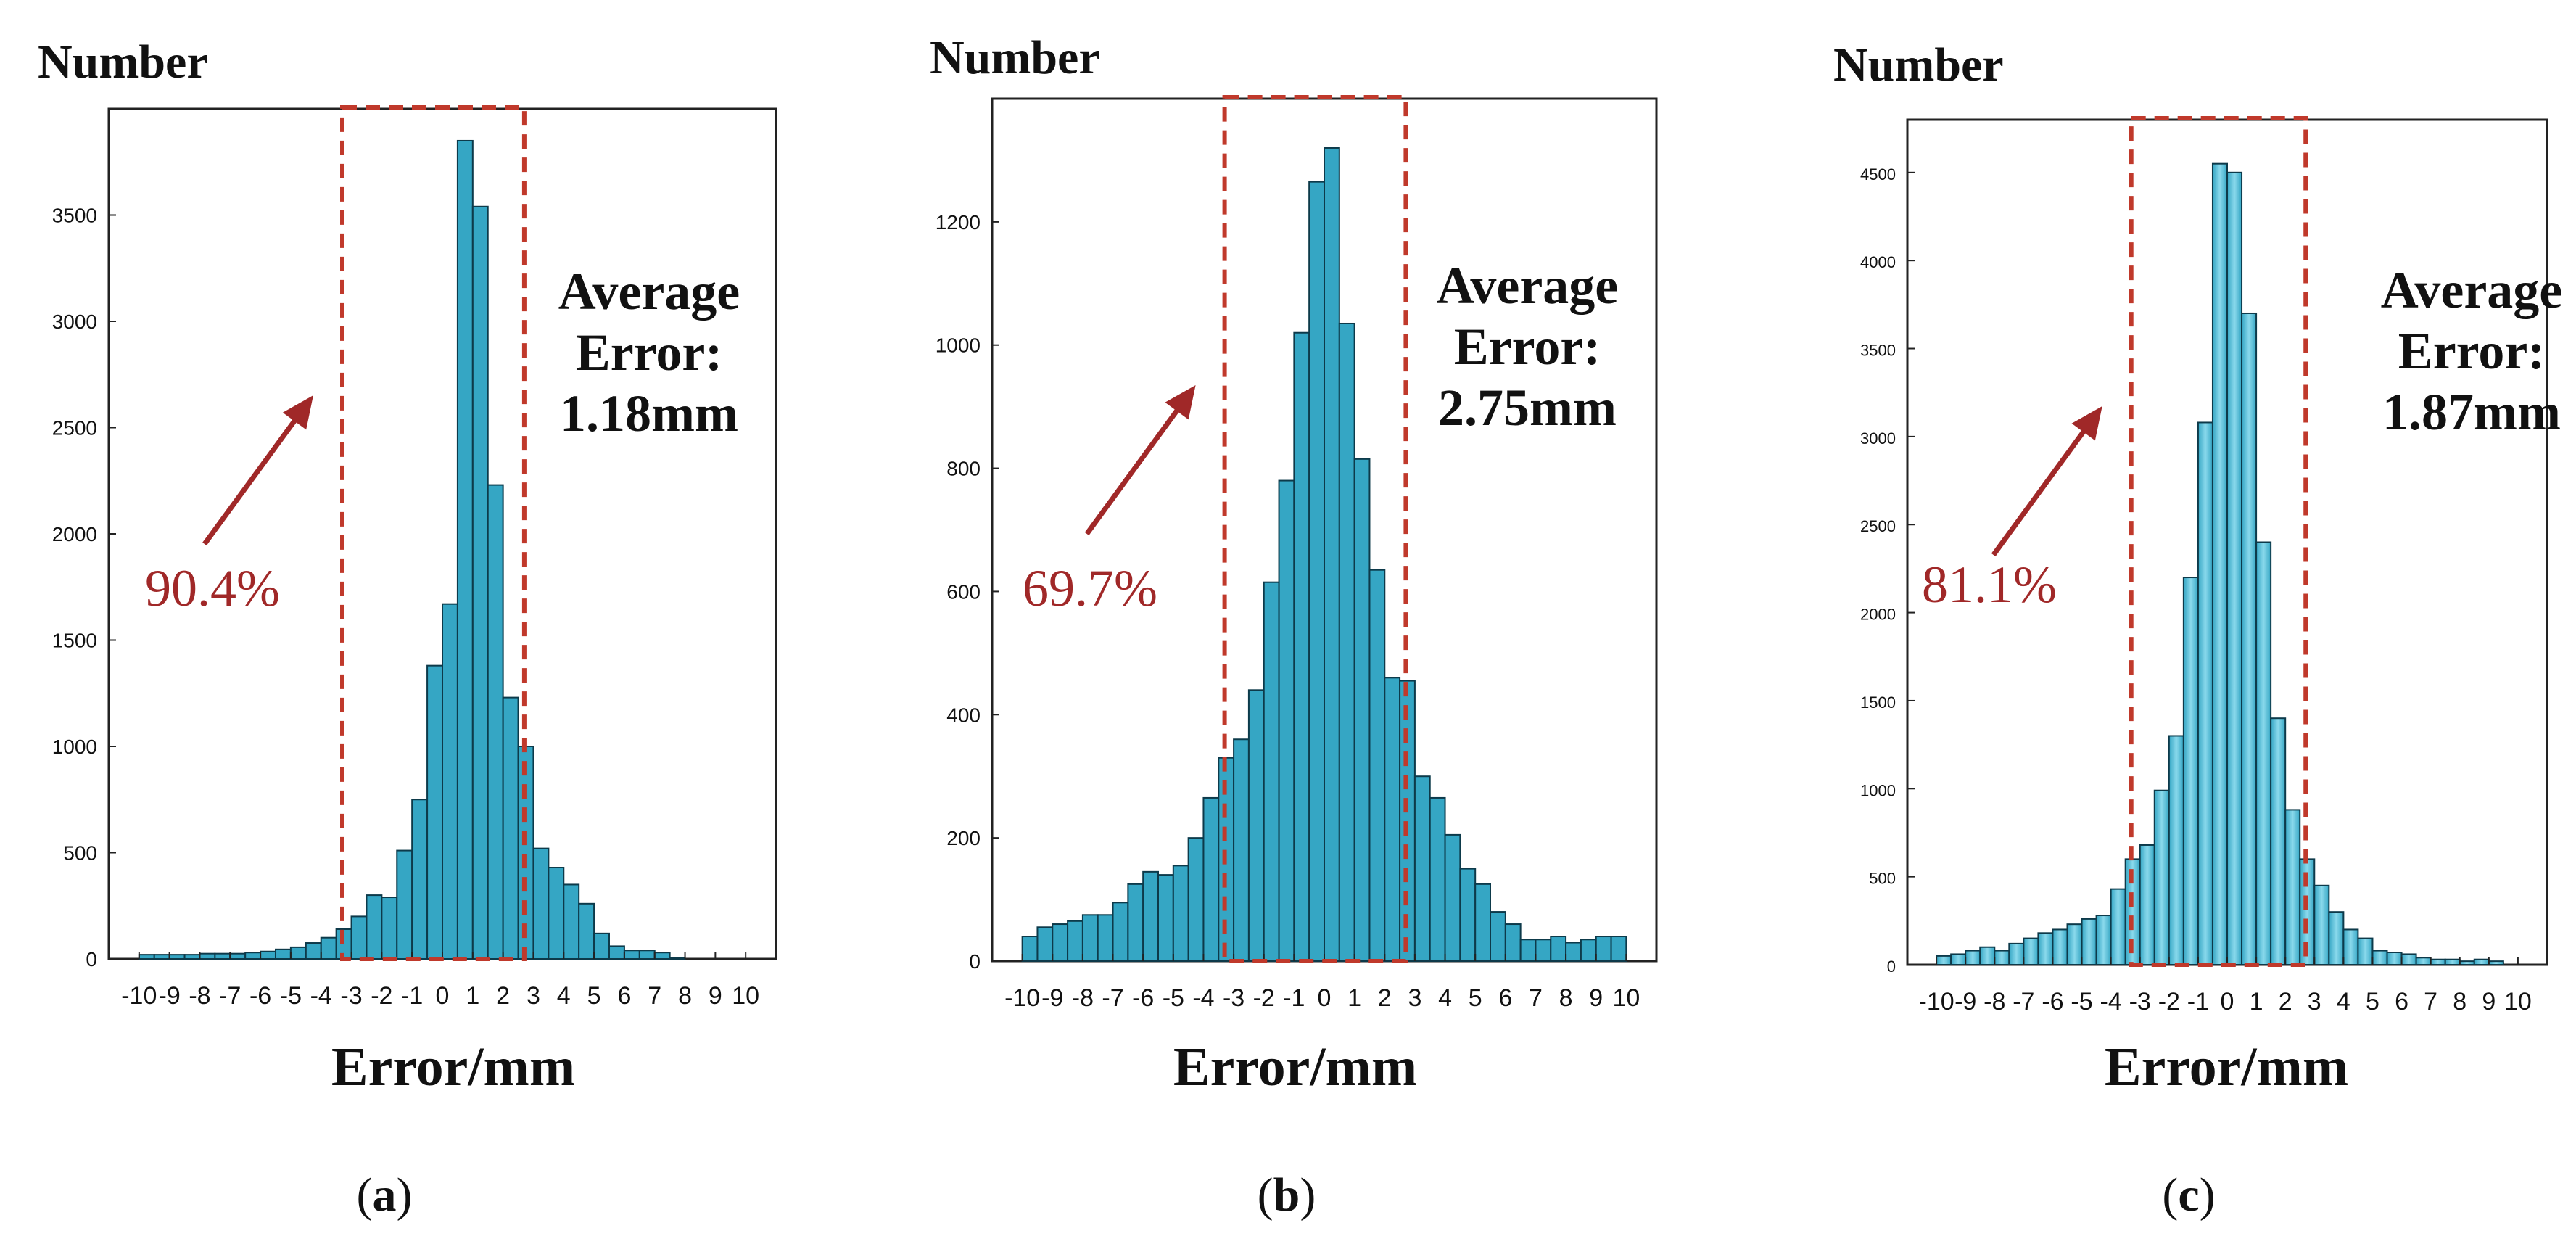 The image size is (2576, 1244). What do you see at coordinates (212, 588) in the screenshot?
I see `highlight-percent: 90.4%` at bounding box center [212, 588].